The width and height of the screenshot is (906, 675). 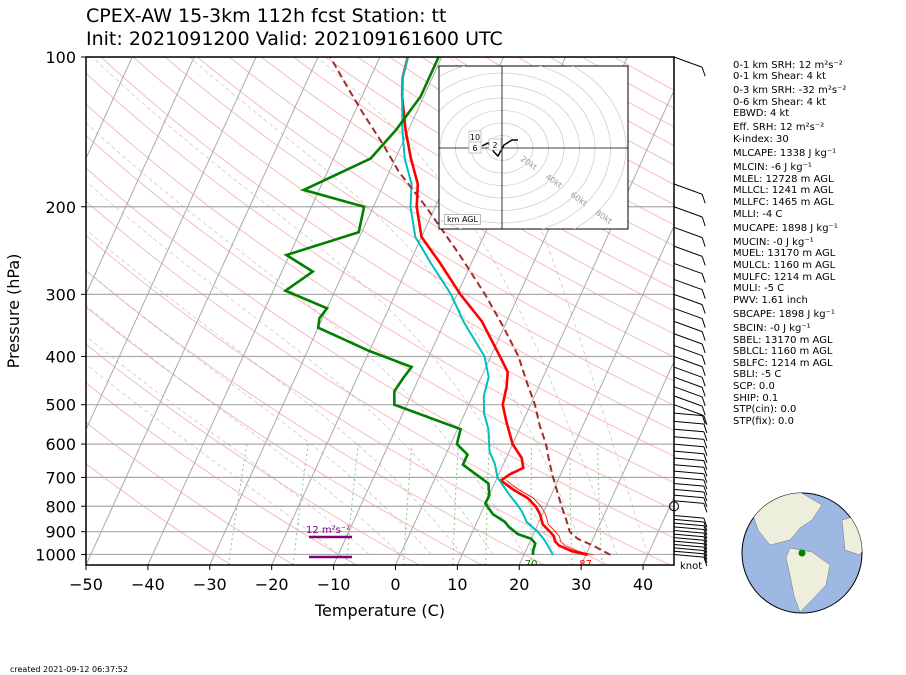 What do you see at coordinates (585, 564) in the screenshot?
I see `surface-temperature-label: 87` at bounding box center [585, 564].